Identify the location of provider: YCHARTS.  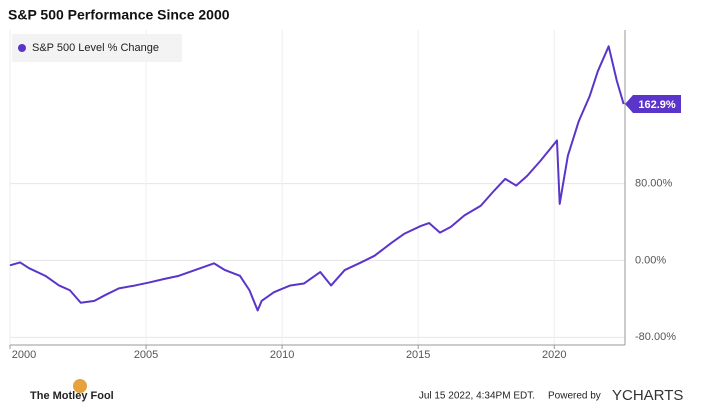
(647, 395).